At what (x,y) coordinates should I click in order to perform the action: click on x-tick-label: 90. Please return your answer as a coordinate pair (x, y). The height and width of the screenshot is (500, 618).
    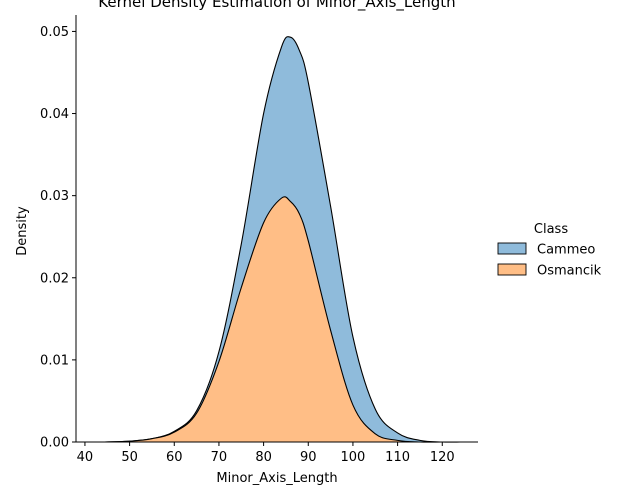
    Looking at the image, I should click on (308, 457).